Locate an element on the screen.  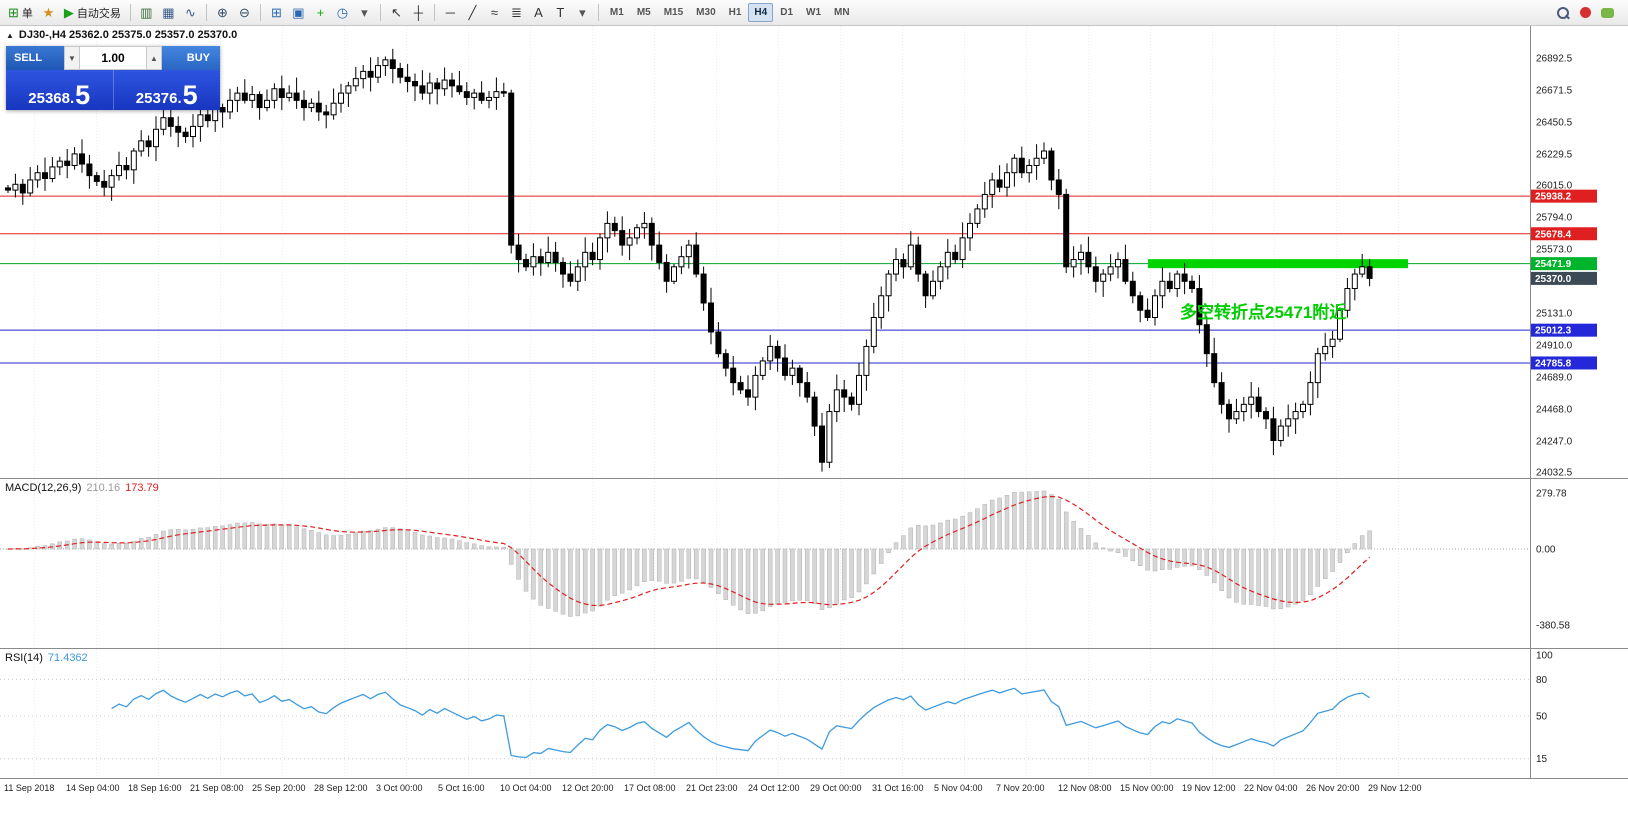
zoom-in-button: ⊕ is located at coordinates (222, 12).